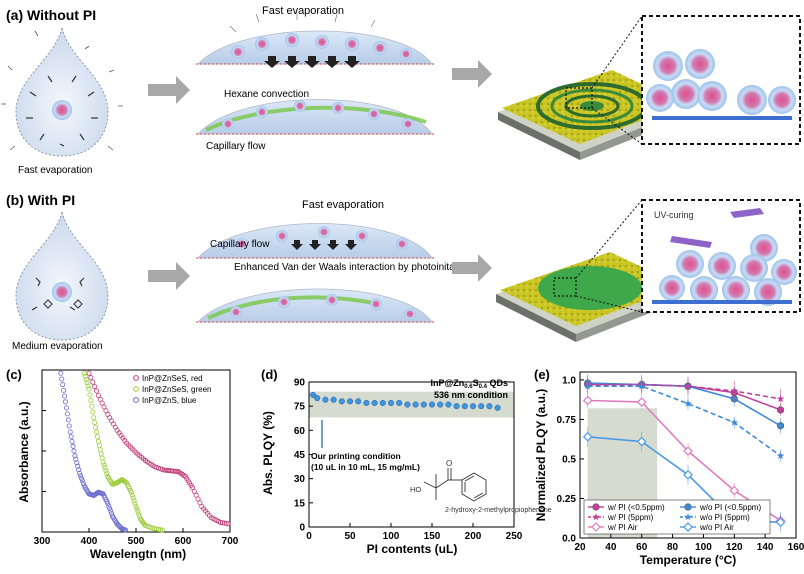 The width and height of the screenshot is (804, 574). Describe the element at coordinates (89, 541) in the screenshot. I see `x-tick-label: 400` at that location.